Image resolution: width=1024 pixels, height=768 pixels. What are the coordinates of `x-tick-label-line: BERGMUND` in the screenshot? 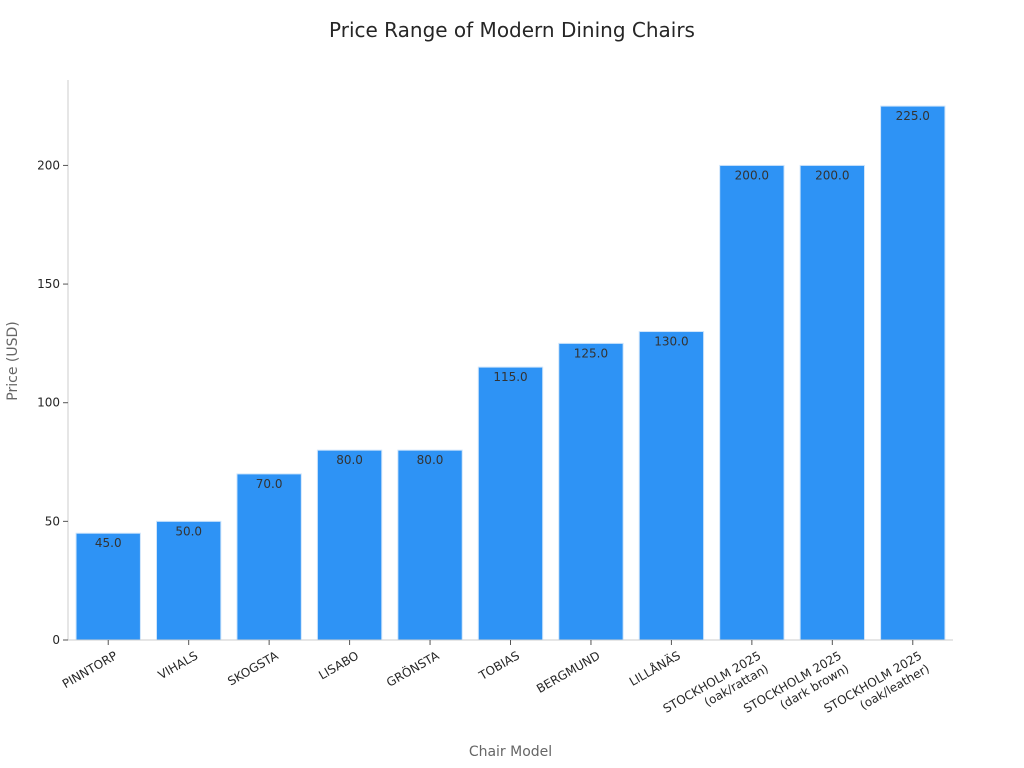 It's located at (568, 672).